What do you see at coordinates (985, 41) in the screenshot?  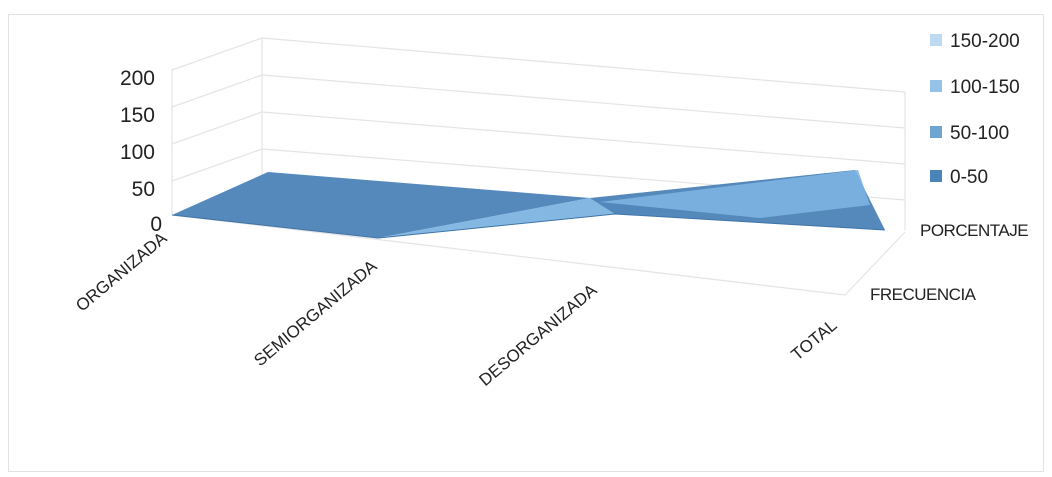 I see `legend-label: 150-200` at bounding box center [985, 41].